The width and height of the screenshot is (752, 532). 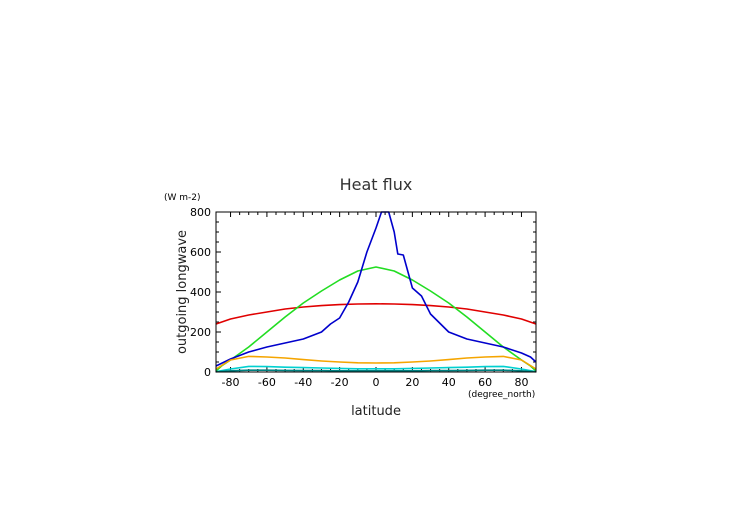 I want to click on x-tick-label: 0, so click(x=376, y=382).